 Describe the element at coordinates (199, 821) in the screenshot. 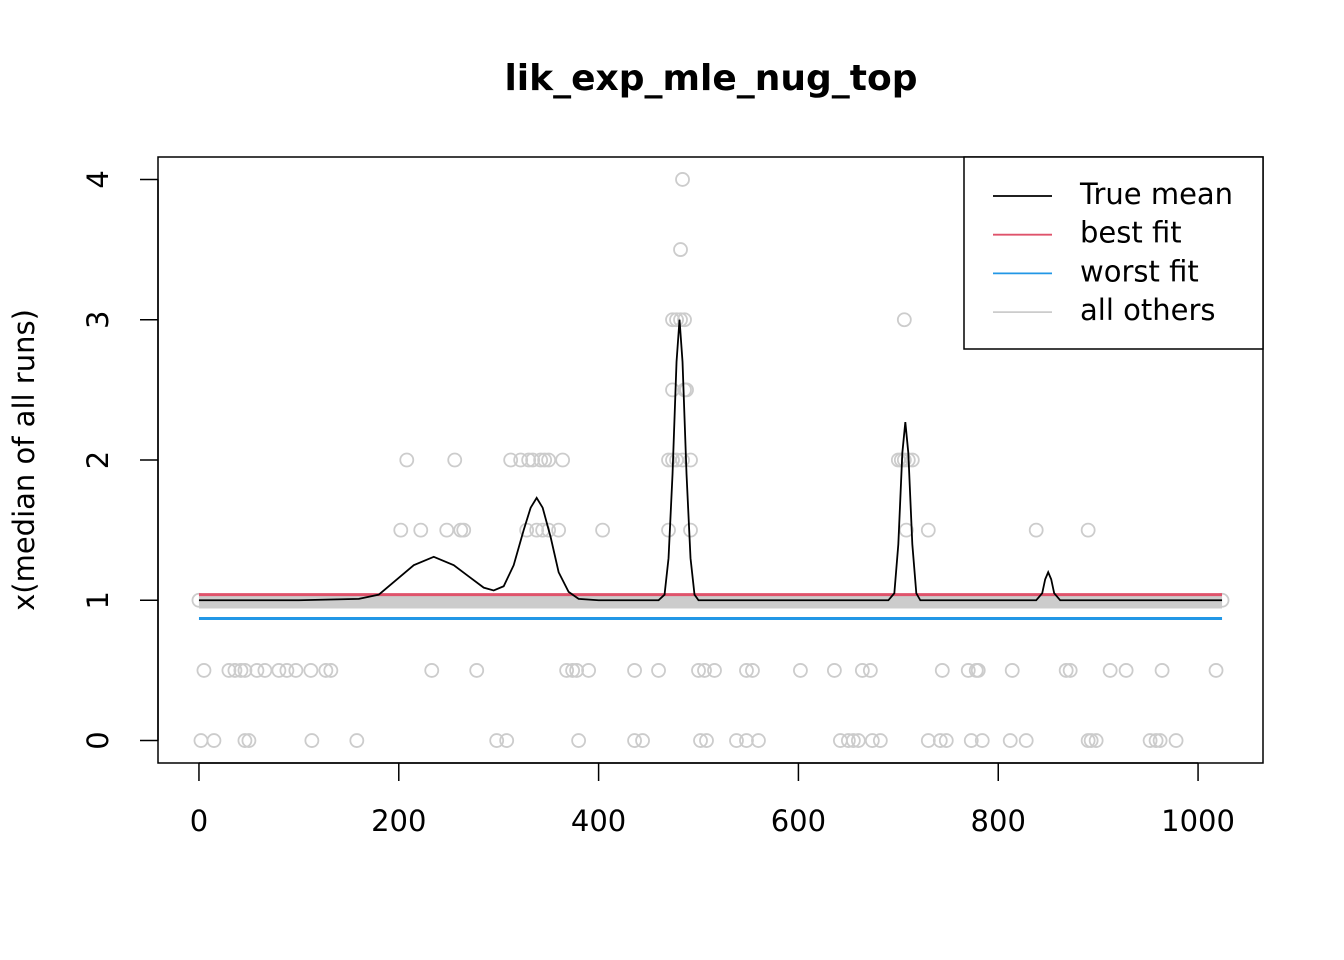

I see `x-tick-label: 0` at that location.